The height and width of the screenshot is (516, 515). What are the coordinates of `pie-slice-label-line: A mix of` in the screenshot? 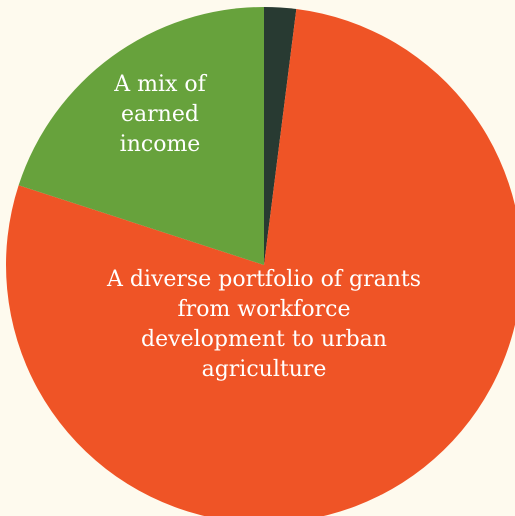 It's located at (160, 84).